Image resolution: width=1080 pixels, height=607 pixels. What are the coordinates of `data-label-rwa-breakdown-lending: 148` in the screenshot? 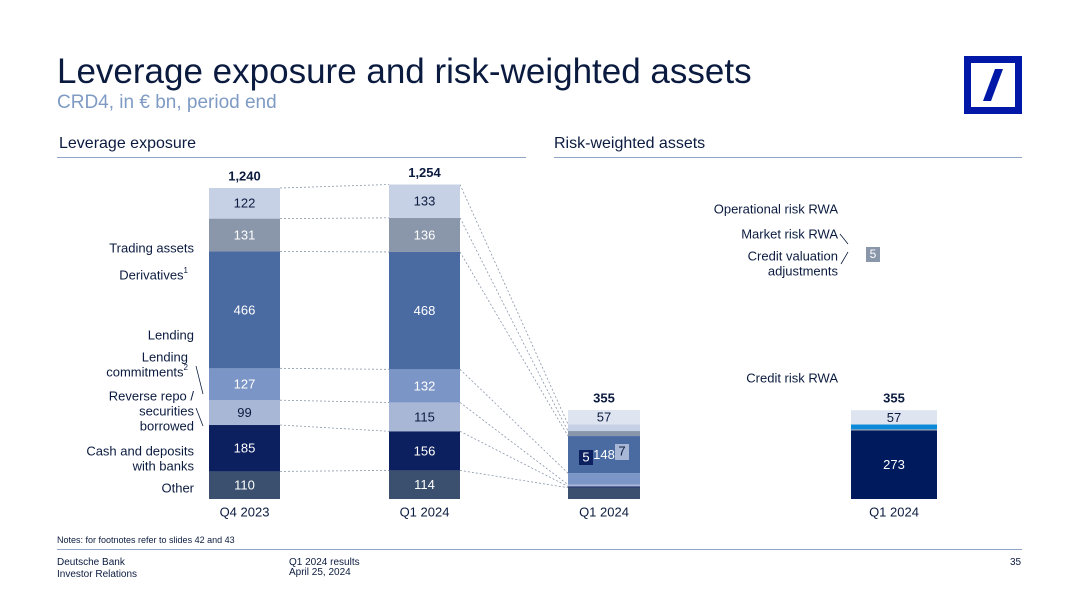 It's located at (604, 454).